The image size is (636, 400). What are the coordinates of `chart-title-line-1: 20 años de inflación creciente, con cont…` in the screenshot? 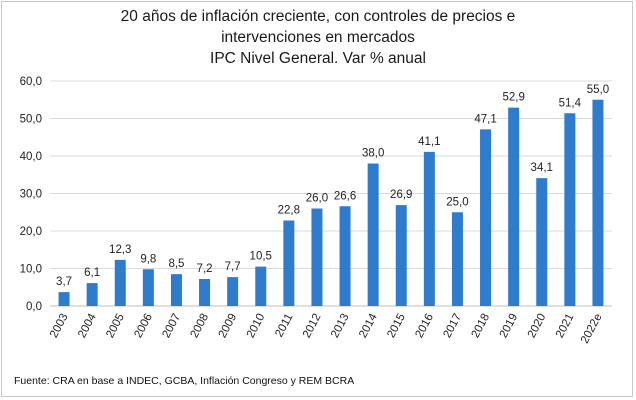 It's located at (318, 16).